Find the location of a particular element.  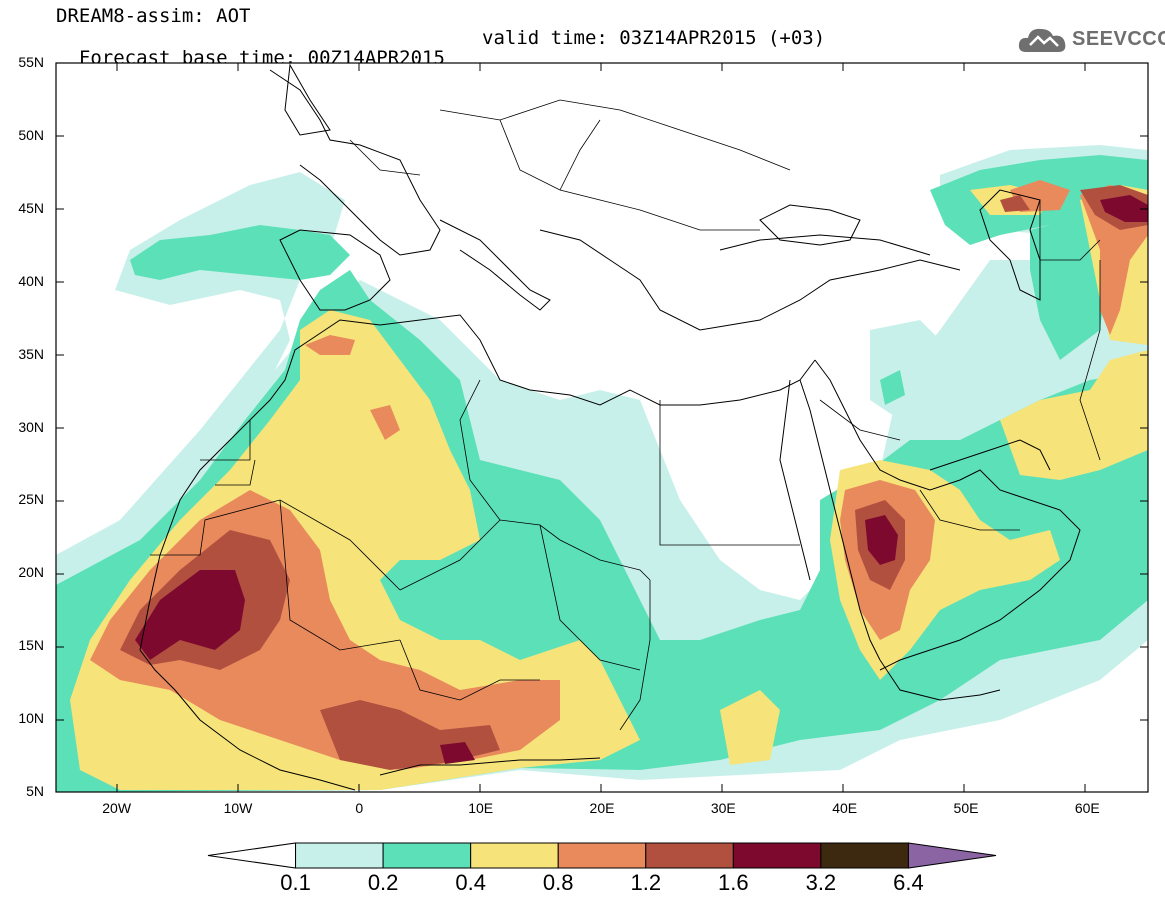

logo-text: SEEVCCC is located at coordinates (1118, 39).